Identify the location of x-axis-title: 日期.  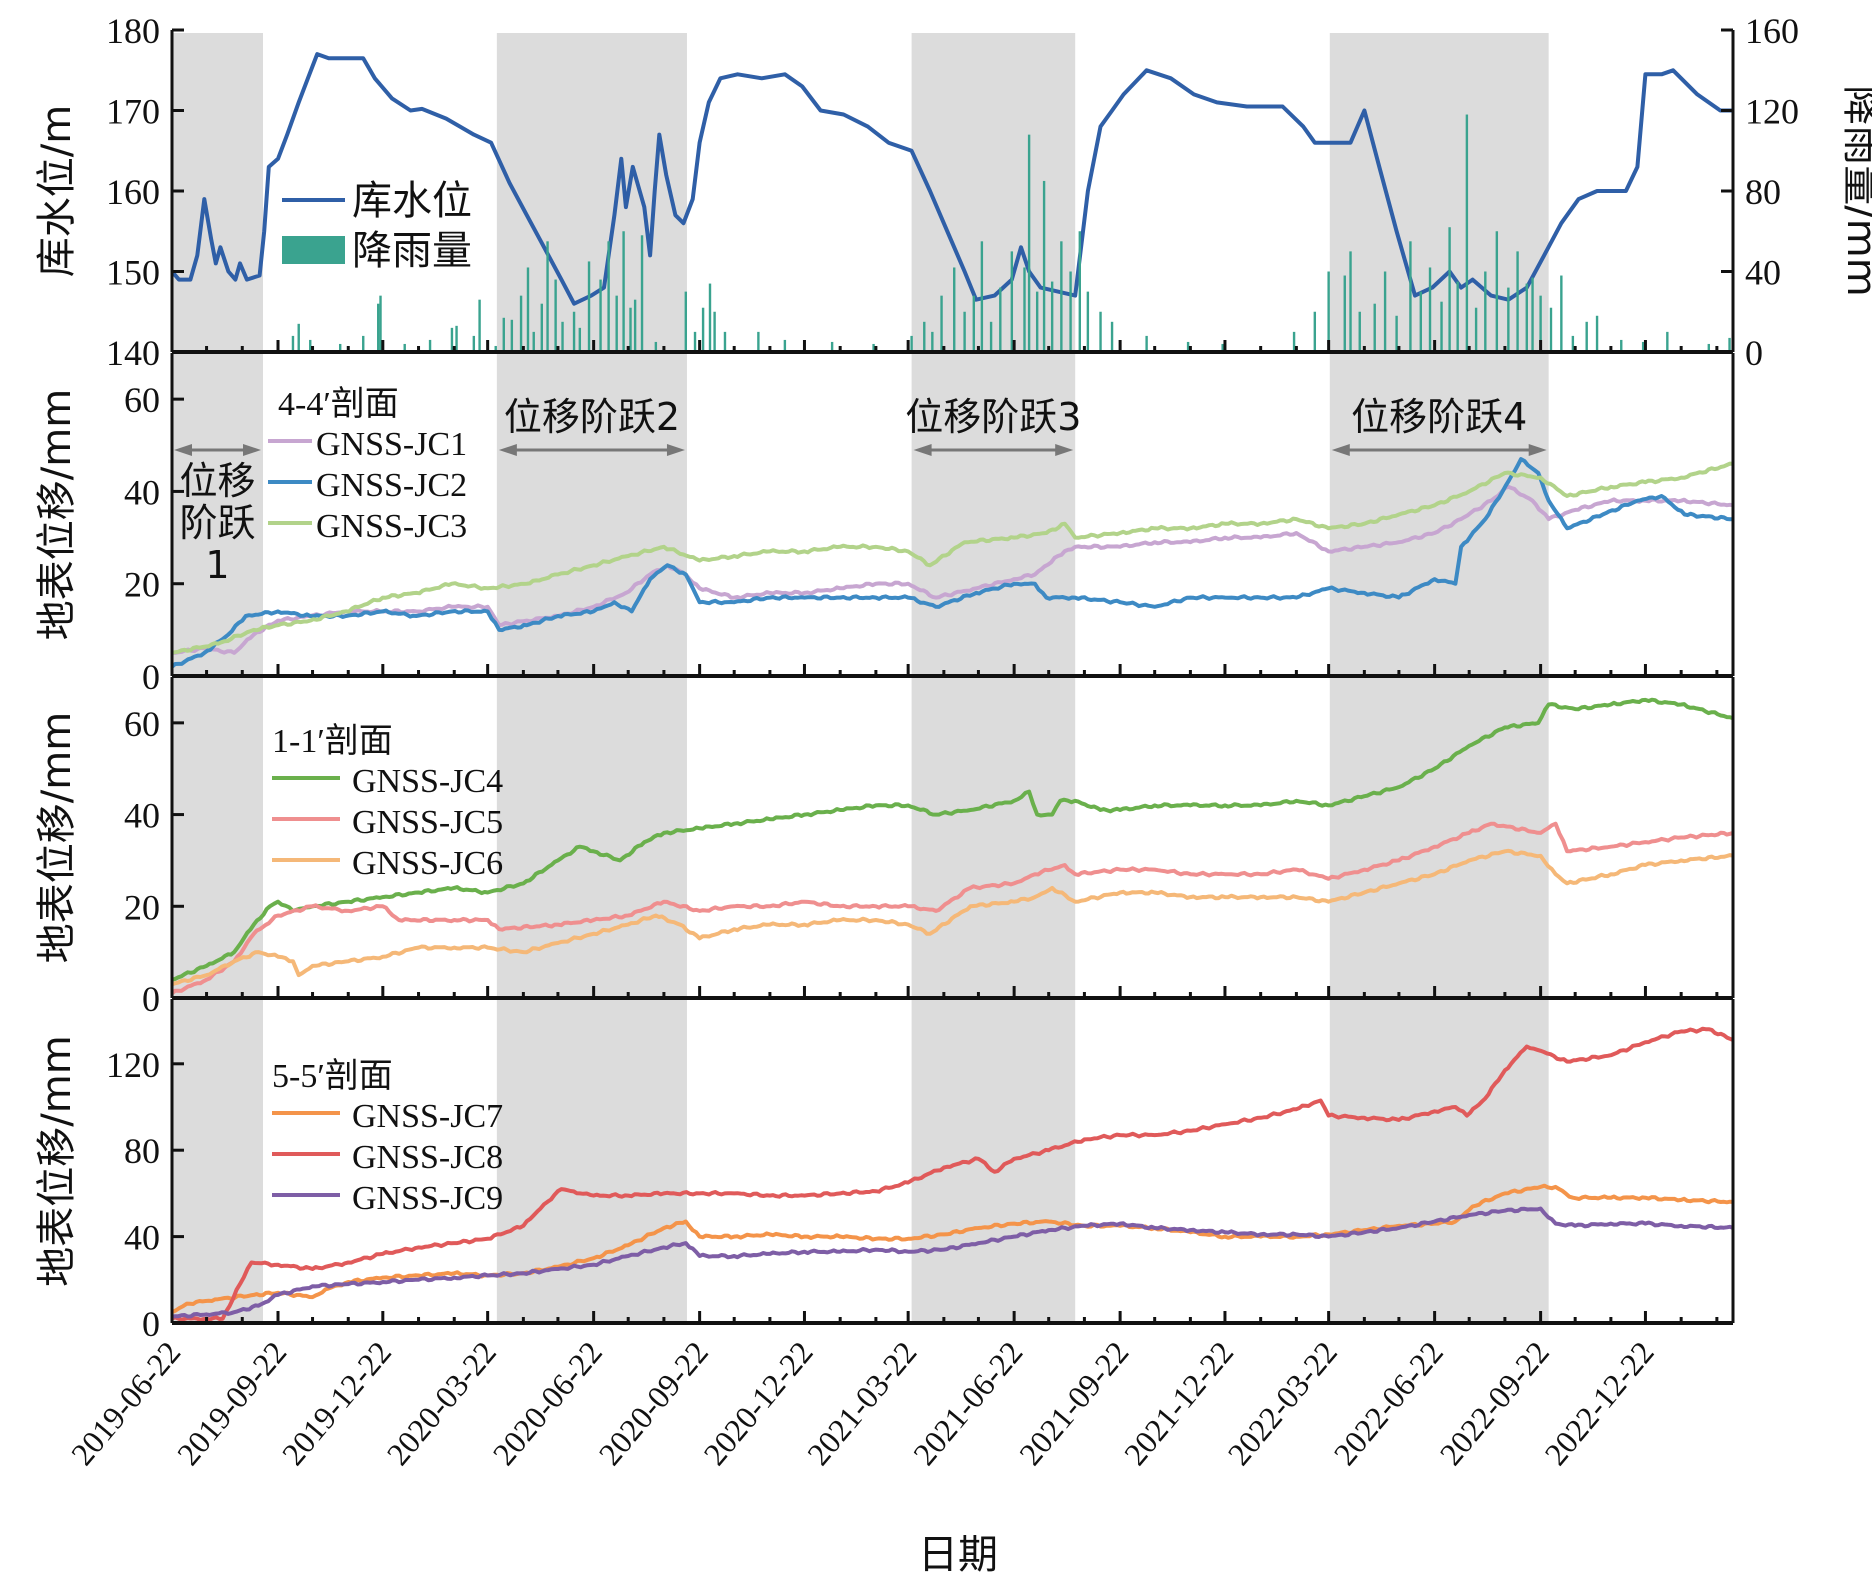
(958, 1555).